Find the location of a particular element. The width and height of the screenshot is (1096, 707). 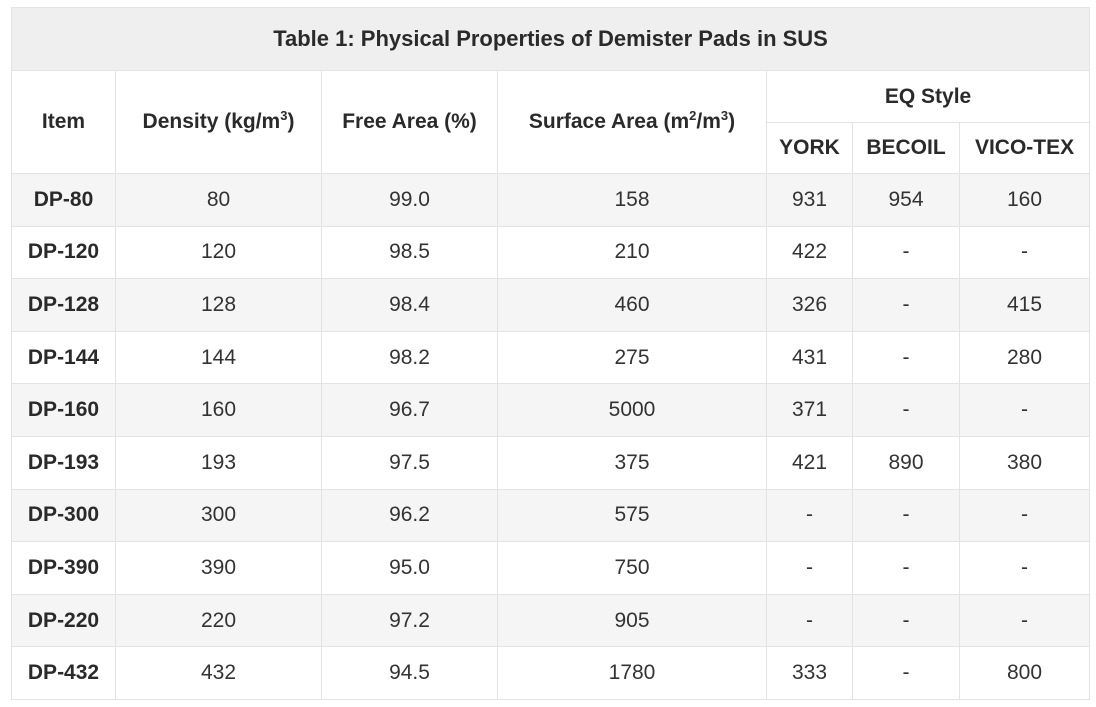

cell-vicotex: 800 is located at coordinates (1024, 673).